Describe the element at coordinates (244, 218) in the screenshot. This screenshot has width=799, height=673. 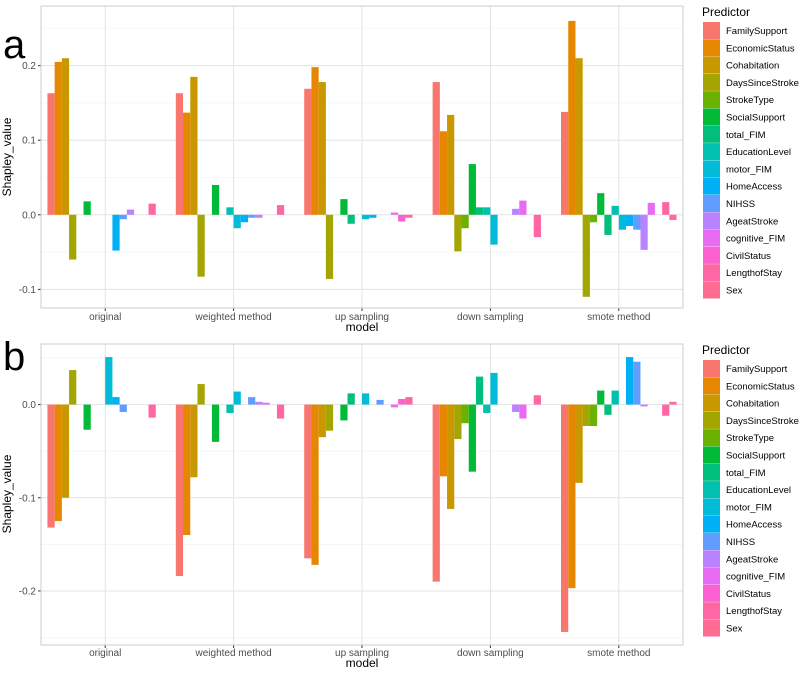
I see `bar-homeaccess` at that location.